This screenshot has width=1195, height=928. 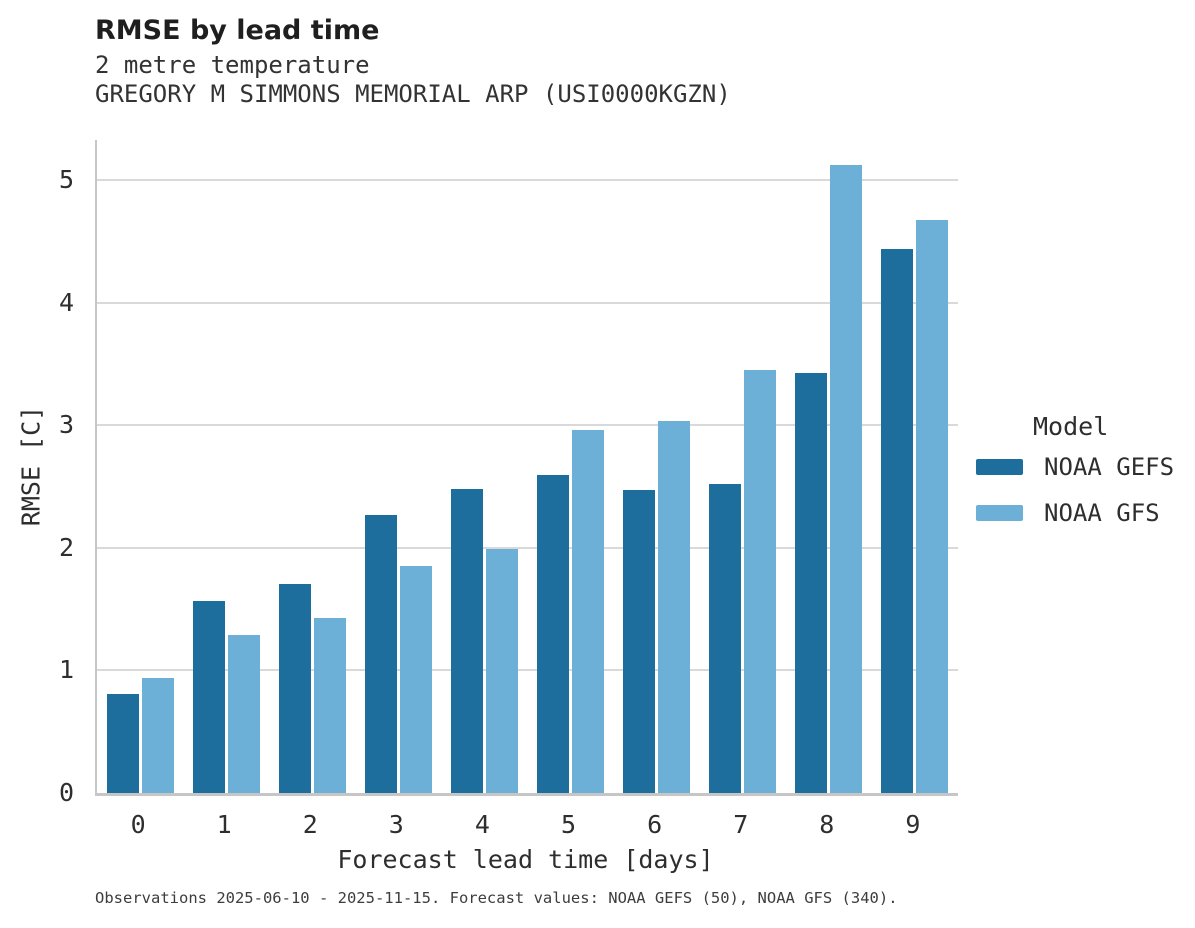 I want to click on x-tick-label-6: 6, so click(x=655, y=824).